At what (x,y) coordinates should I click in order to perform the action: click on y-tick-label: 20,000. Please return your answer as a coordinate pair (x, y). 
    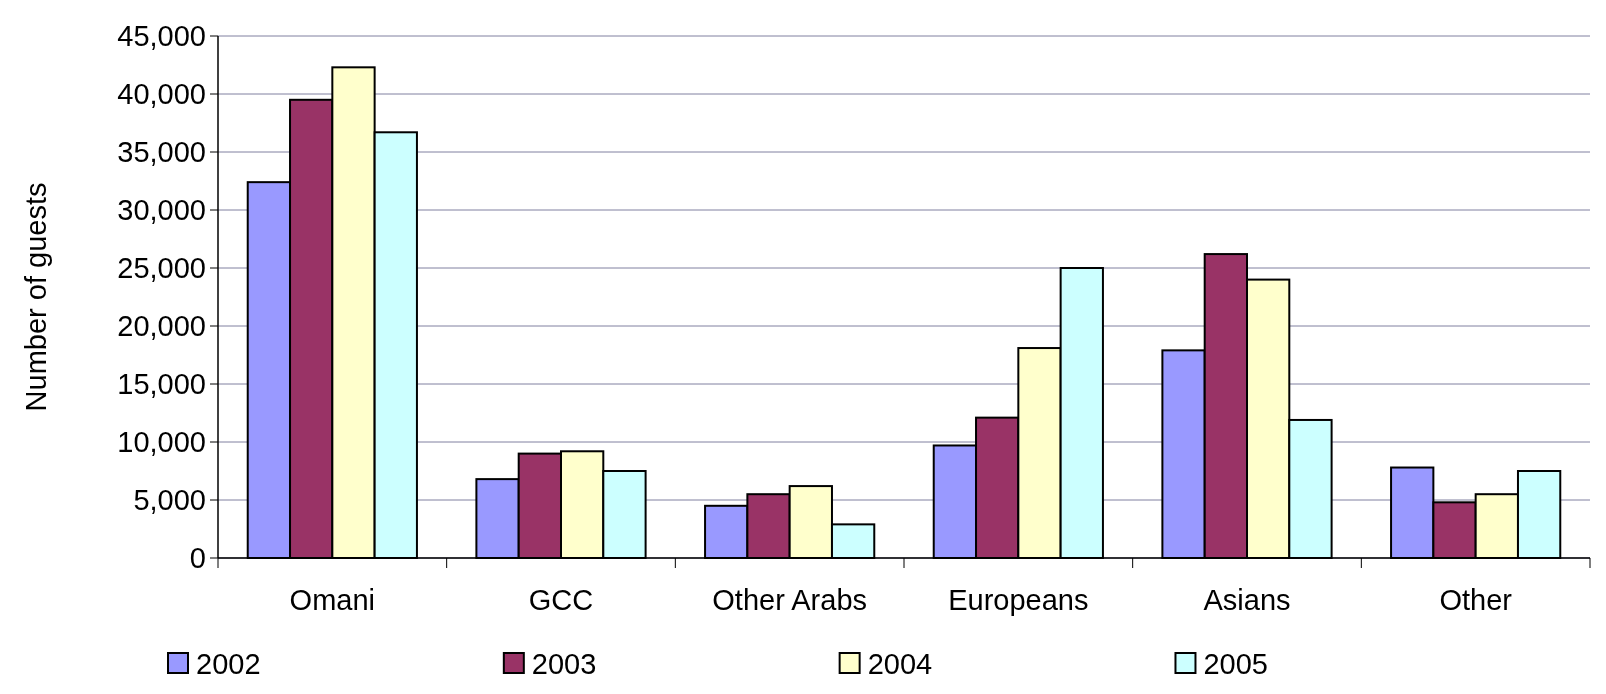
    Looking at the image, I should click on (161, 326).